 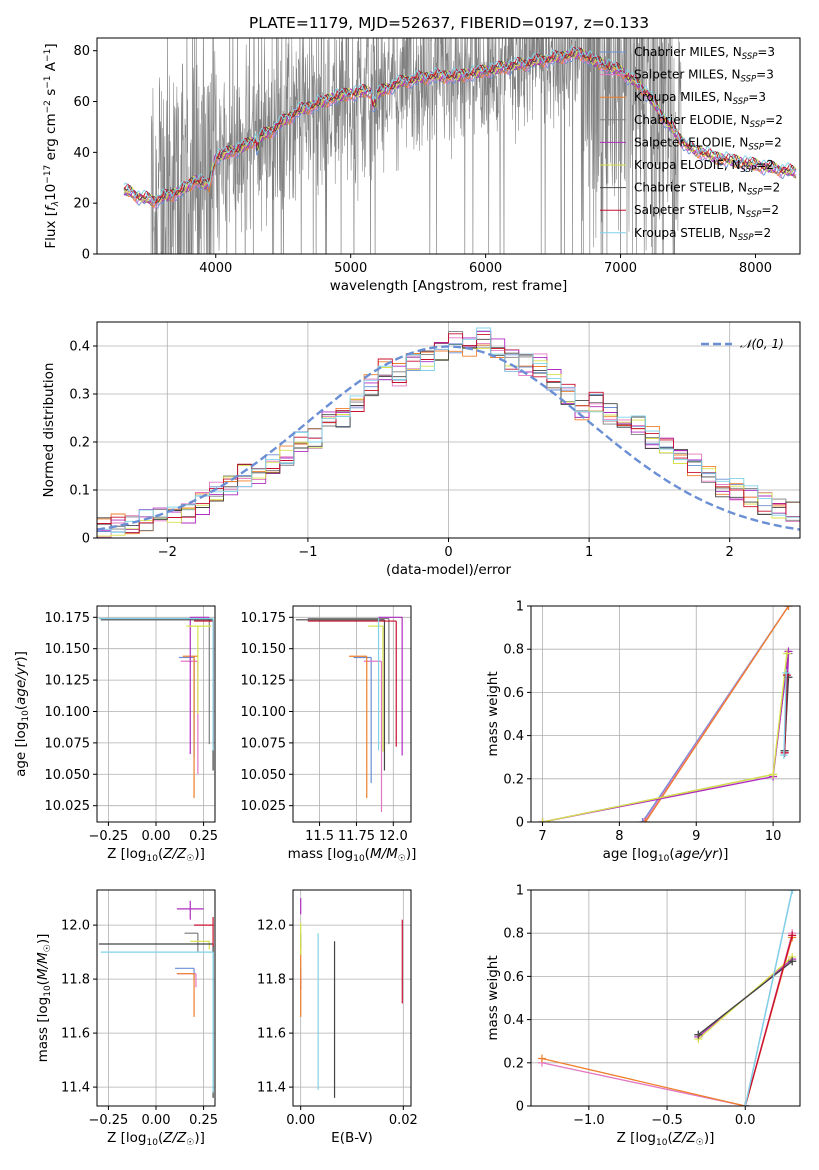 What do you see at coordinates (460, 124) in the screenshot?
I see `model-spectrum-line` at bounding box center [460, 124].